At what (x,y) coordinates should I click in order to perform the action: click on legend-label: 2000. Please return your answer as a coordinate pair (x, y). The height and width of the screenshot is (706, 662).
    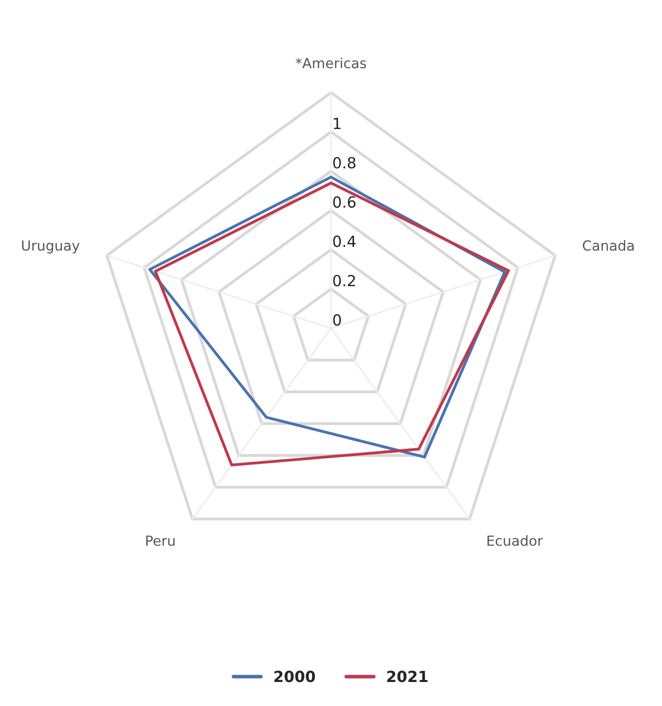
    Looking at the image, I should click on (294, 676).